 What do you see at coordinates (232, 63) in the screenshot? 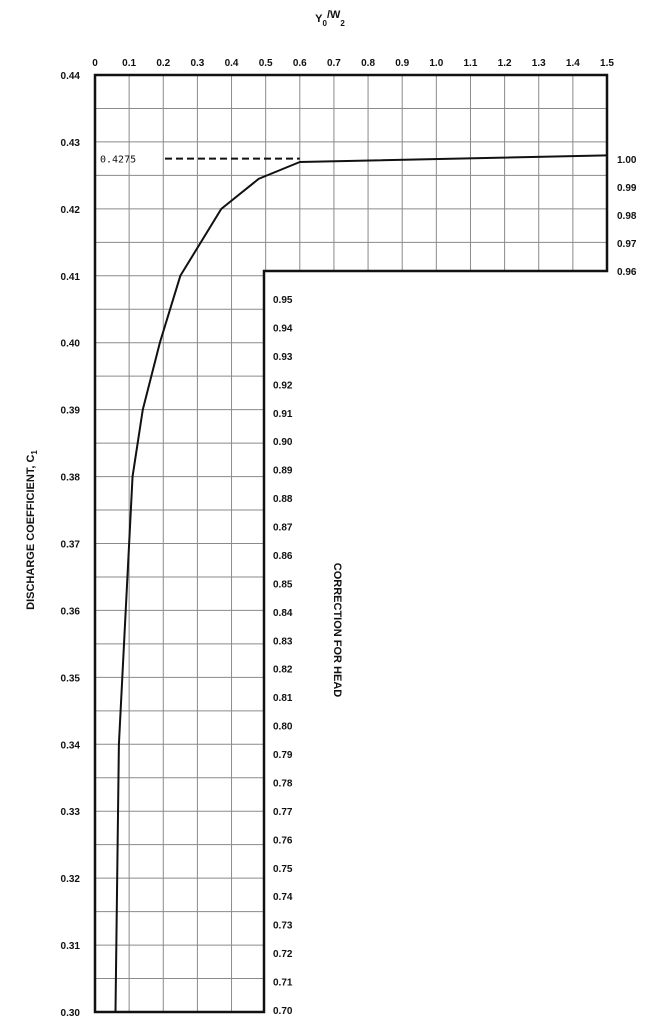
I see `x-tick-label: 0.4` at bounding box center [232, 63].